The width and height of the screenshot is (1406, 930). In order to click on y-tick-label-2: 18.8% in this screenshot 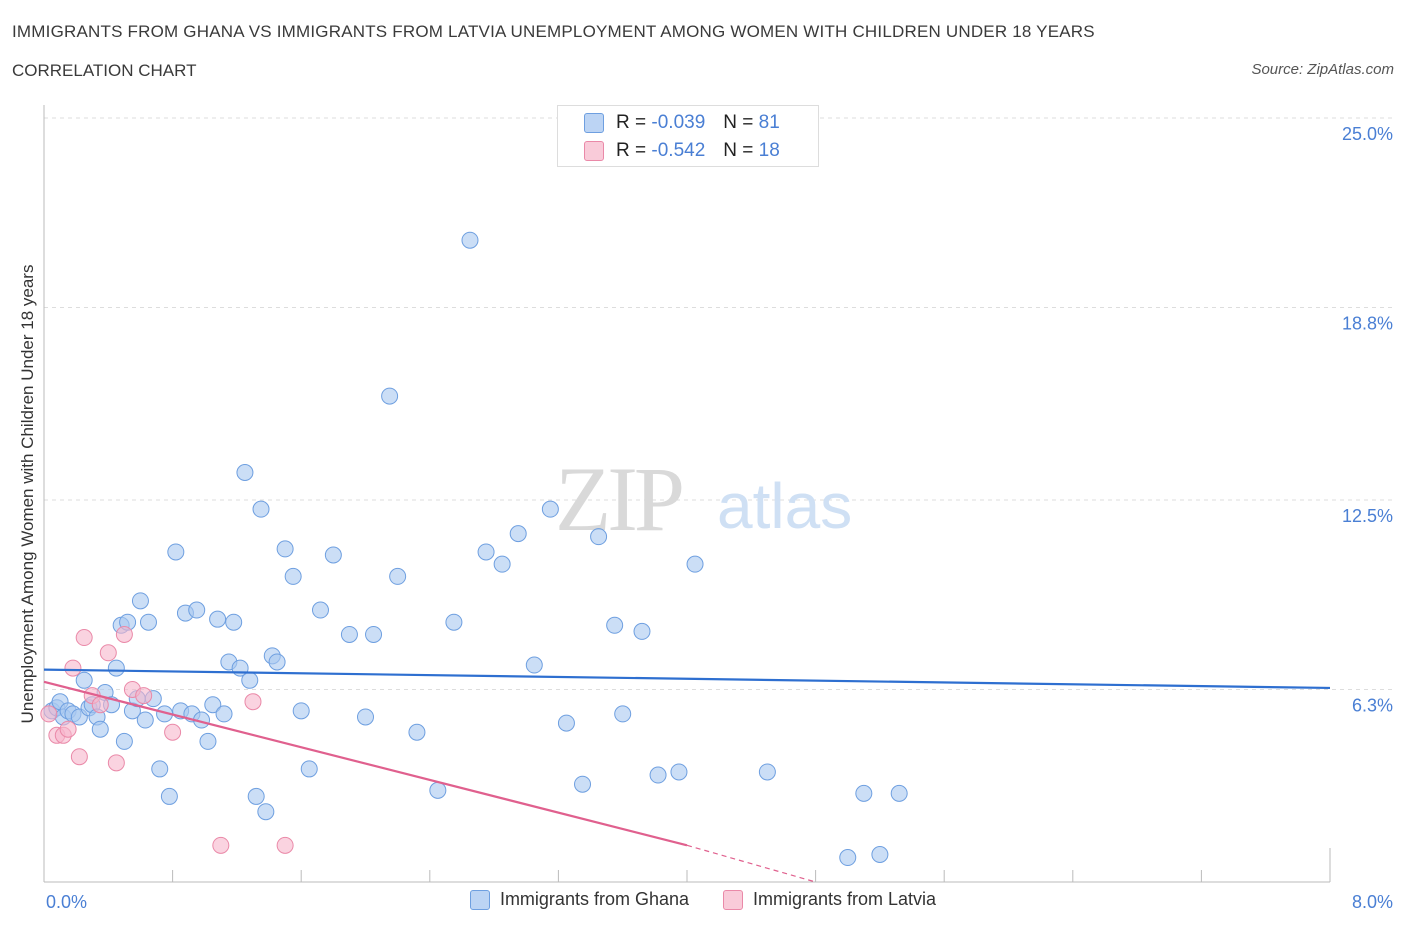, I will do `click(1367, 323)`.